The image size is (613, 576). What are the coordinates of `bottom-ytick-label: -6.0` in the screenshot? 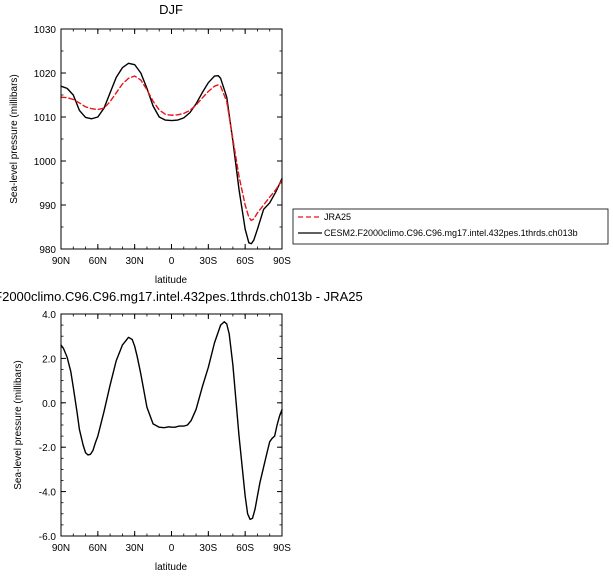 It's located at (48, 537).